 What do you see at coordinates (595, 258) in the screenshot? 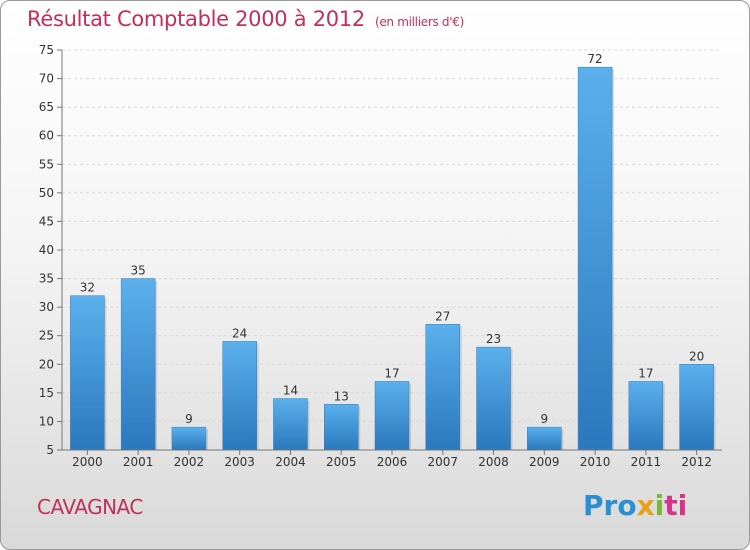
I see `bar-2010` at bounding box center [595, 258].